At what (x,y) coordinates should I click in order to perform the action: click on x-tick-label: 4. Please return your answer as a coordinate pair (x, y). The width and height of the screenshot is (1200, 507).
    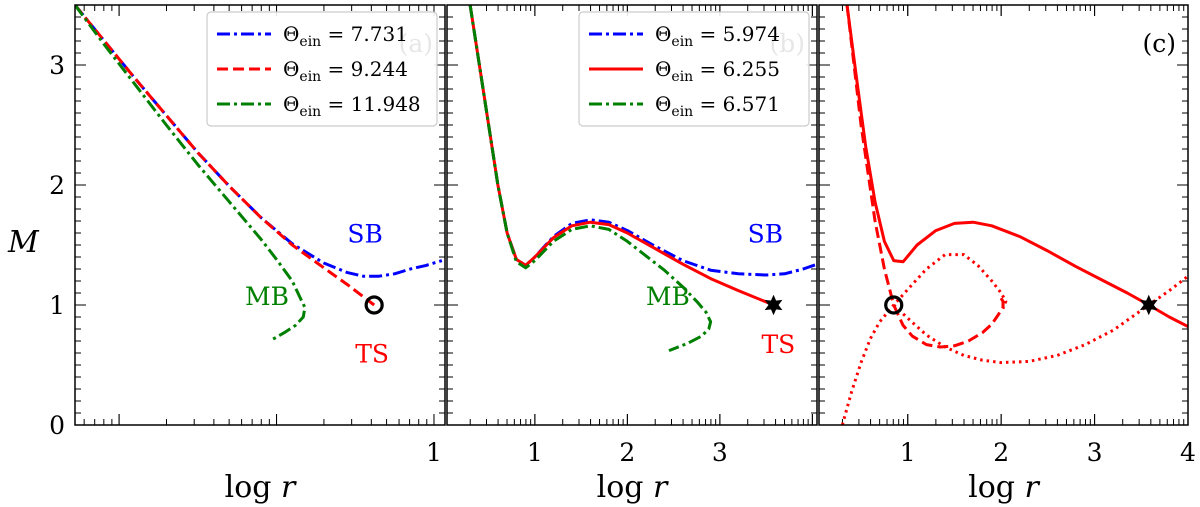
    Looking at the image, I should click on (1188, 452).